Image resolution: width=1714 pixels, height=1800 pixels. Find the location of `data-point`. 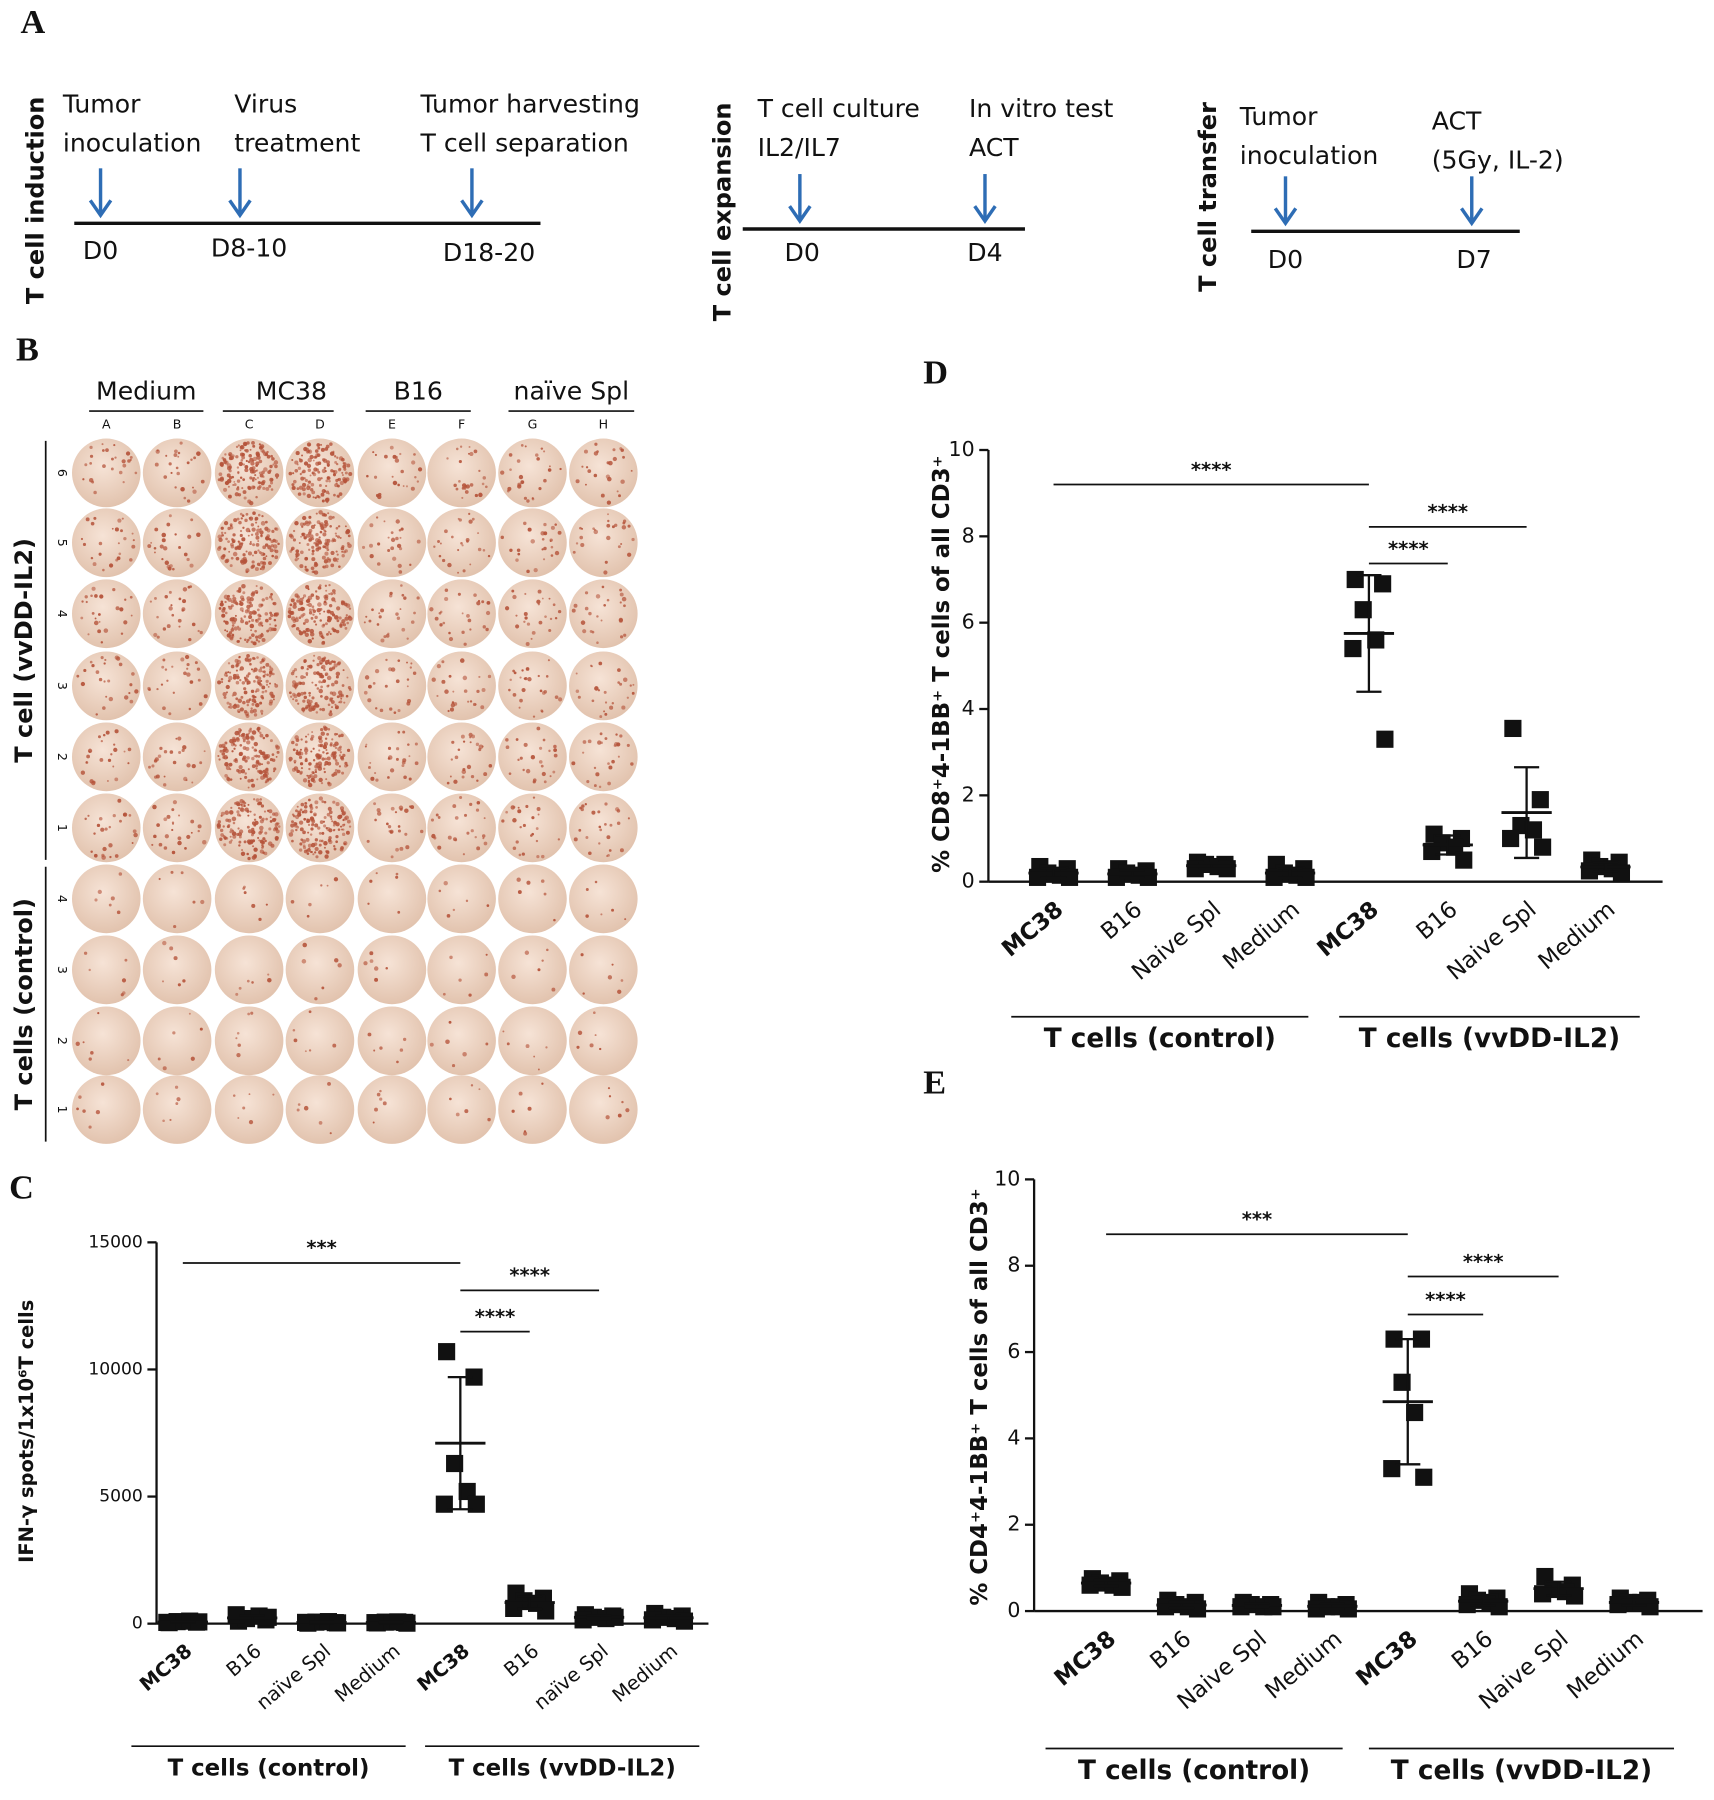

data-point is located at coordinates (545, 1610).